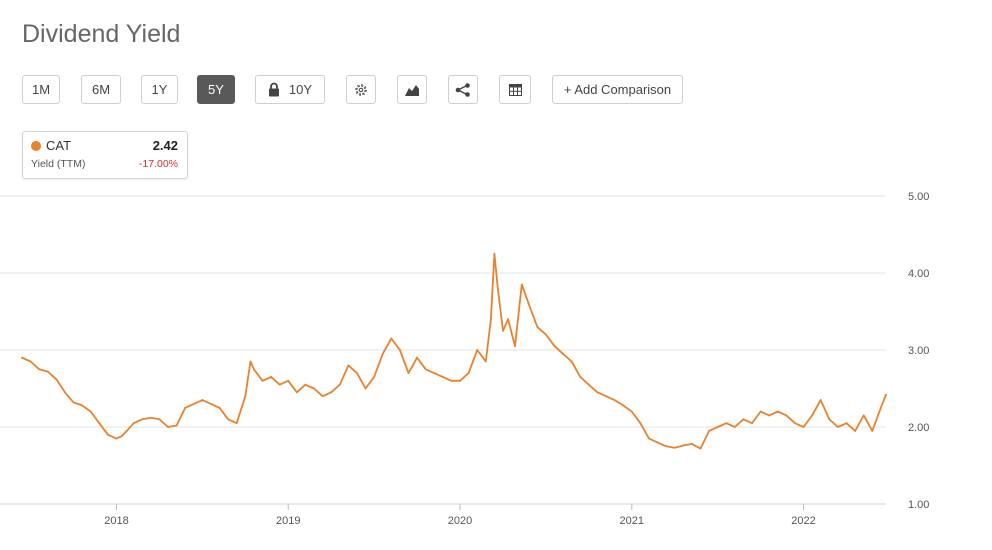 The image size is (992, 550). What do you see at coordinates (617, 89) in the screenshot?
I see `add-comparison-button: + Add Comparison` at bounding box center [617, 89].